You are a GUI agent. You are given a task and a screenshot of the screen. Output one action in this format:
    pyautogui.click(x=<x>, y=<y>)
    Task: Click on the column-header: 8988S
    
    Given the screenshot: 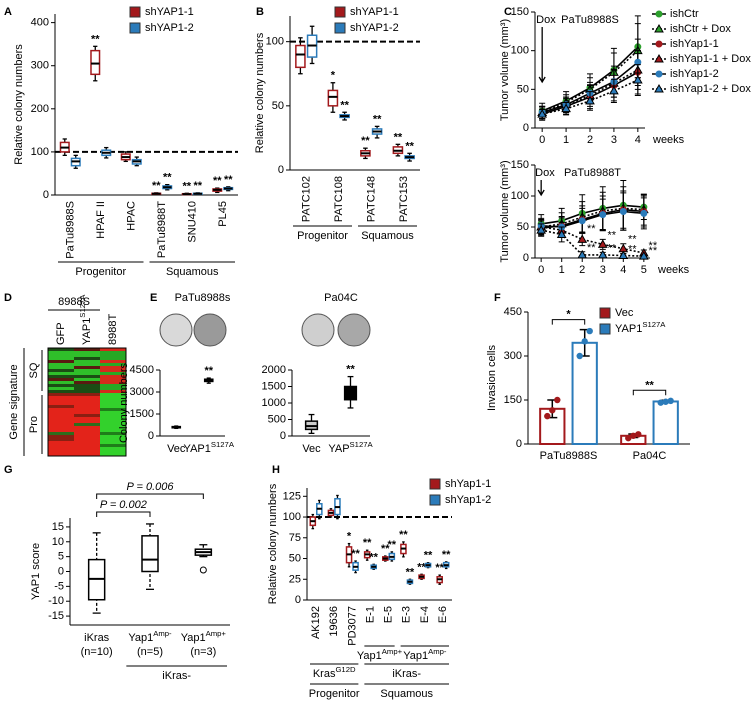 What is the action you would take?
    pyautogui.click(x=74, y=302)
    